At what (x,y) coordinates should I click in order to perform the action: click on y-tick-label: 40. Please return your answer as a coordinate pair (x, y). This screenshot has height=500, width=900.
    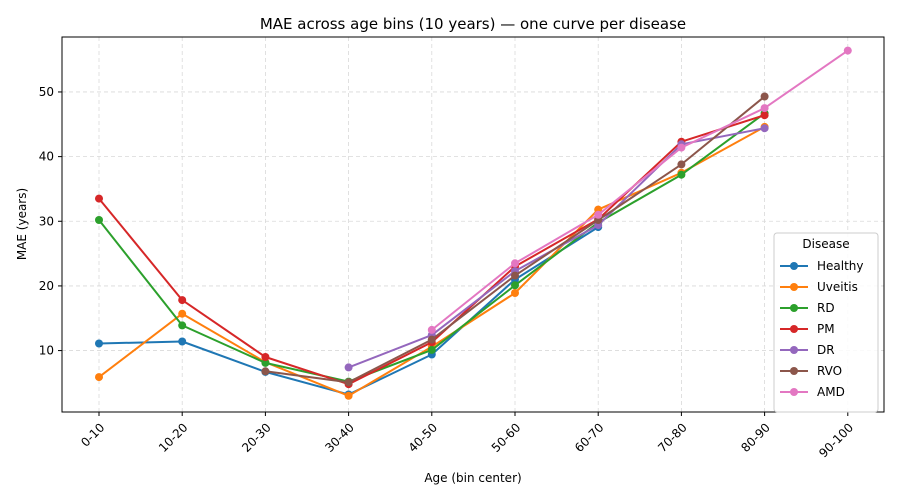
    Looking at the image, I should click on (46, 157).